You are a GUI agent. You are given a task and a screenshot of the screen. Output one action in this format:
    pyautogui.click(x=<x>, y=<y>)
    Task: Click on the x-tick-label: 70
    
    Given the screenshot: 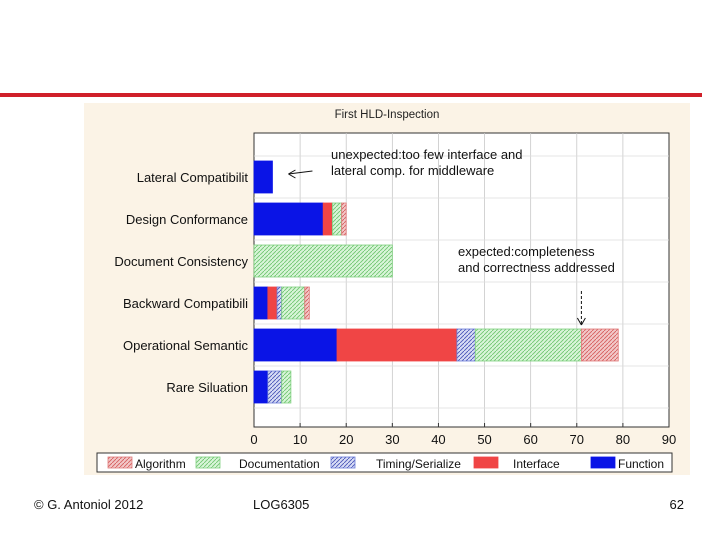 What is the action you would take?
    pyautogui.click(x=577, y=439)
    